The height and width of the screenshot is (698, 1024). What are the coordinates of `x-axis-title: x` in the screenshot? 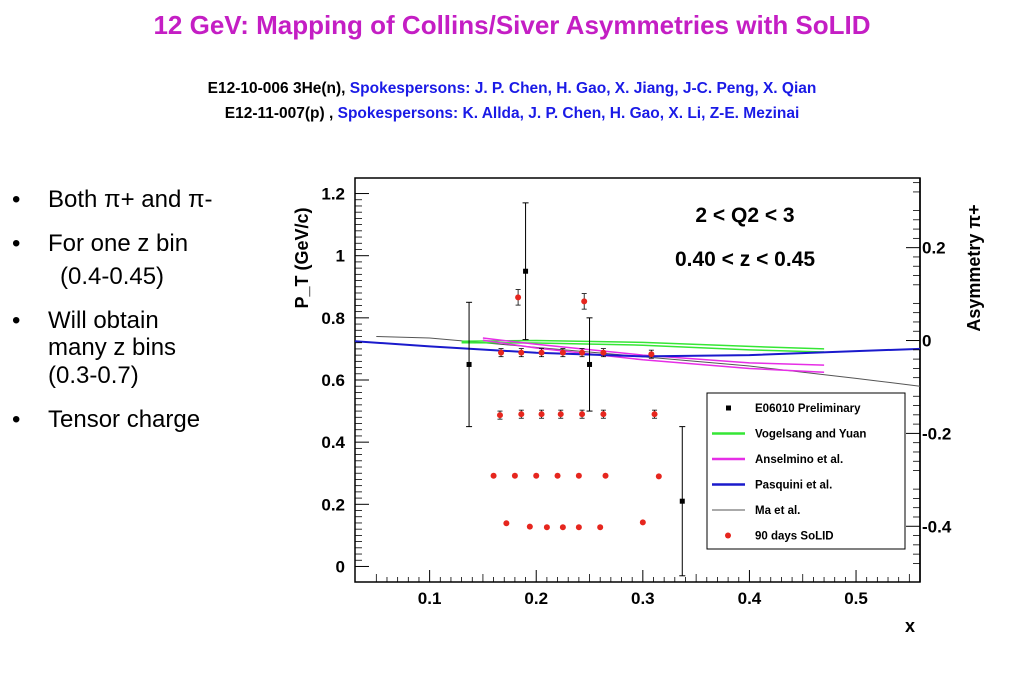 It's located at (910, 626).